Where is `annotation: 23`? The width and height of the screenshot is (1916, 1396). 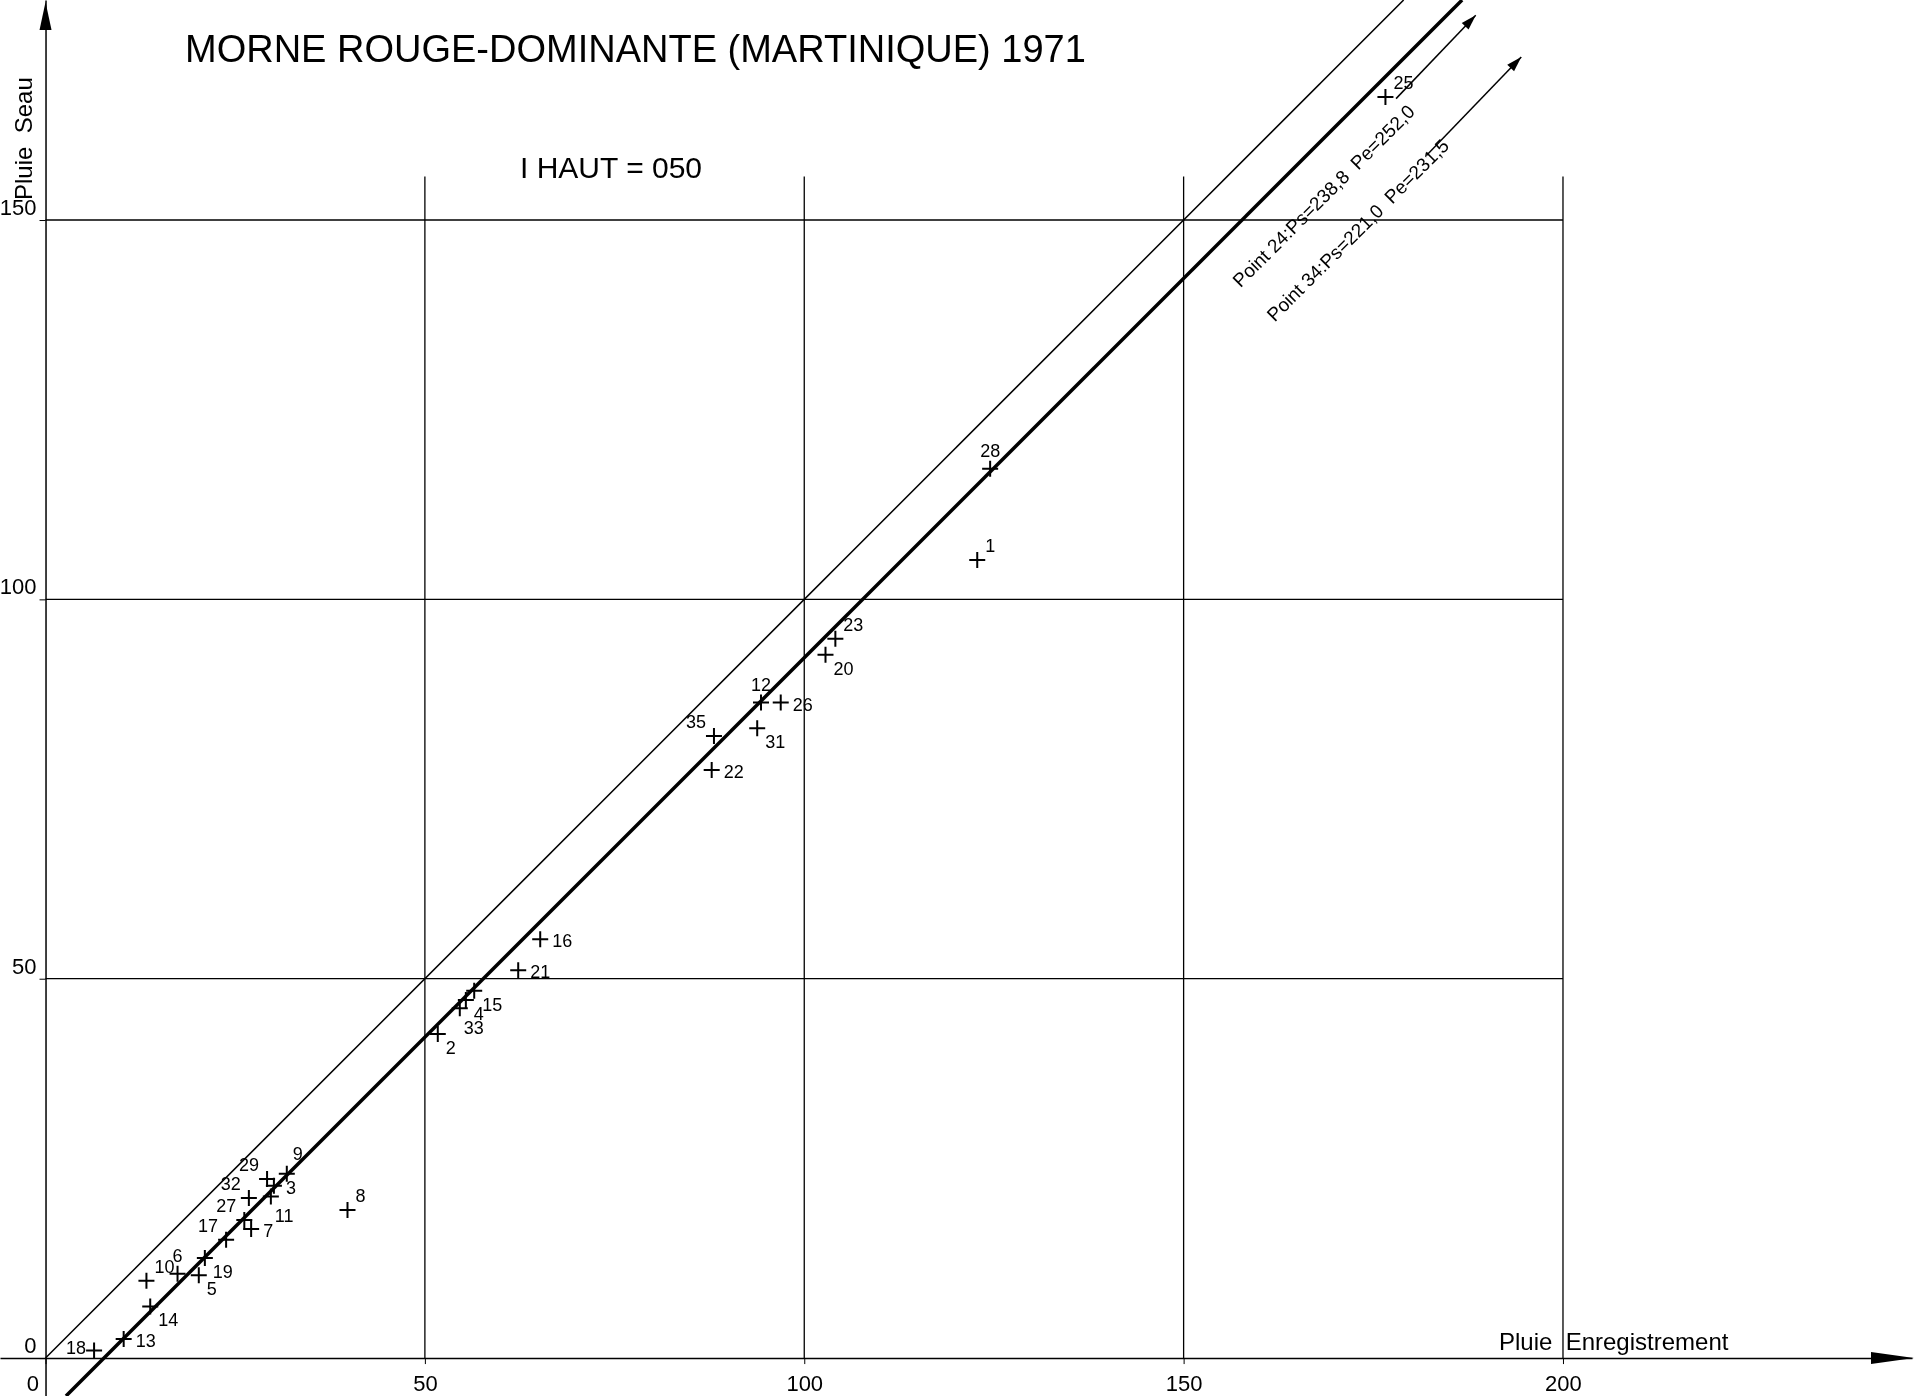 annotation: 23 is located at coordinates (853, 624).